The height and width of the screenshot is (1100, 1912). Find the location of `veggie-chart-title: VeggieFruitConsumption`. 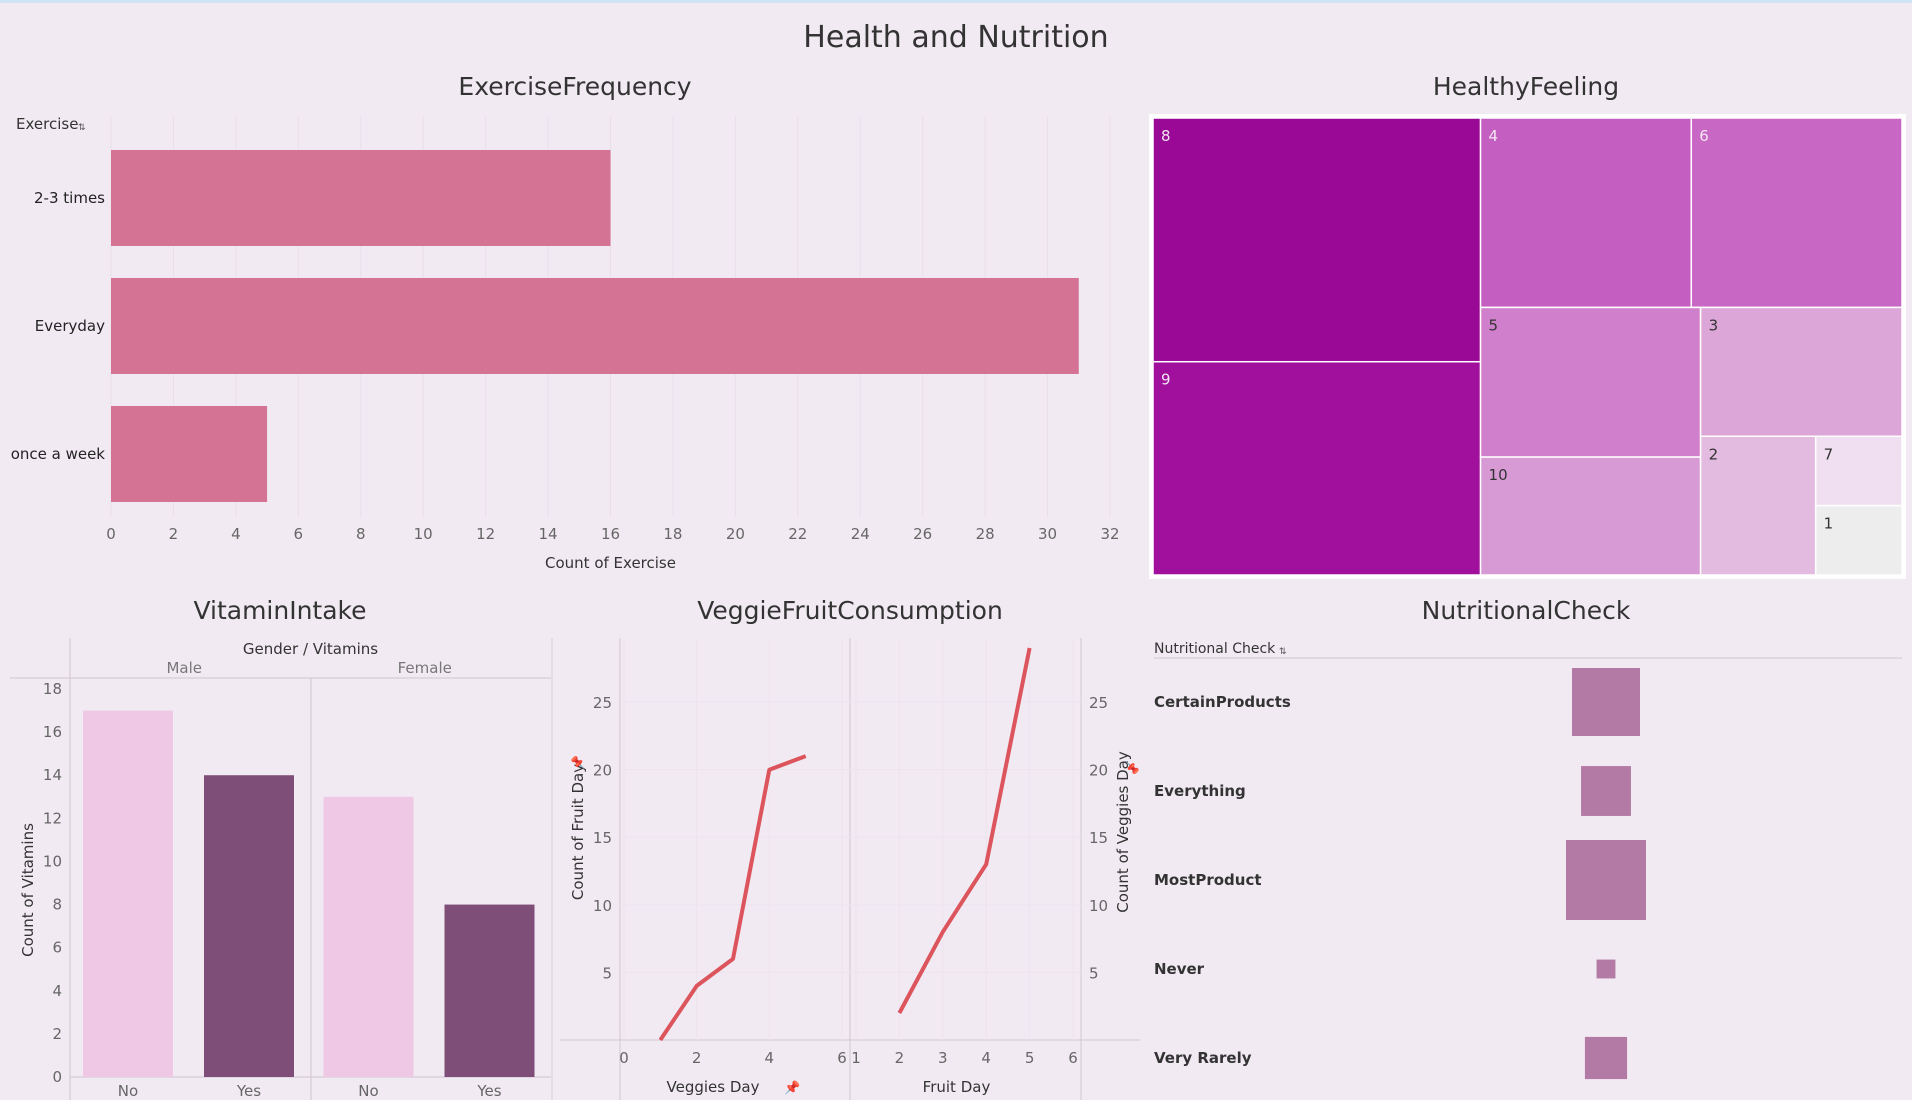

veggie-chart-title: VeggieFruitConsumption is located at coordinates (850, 610).